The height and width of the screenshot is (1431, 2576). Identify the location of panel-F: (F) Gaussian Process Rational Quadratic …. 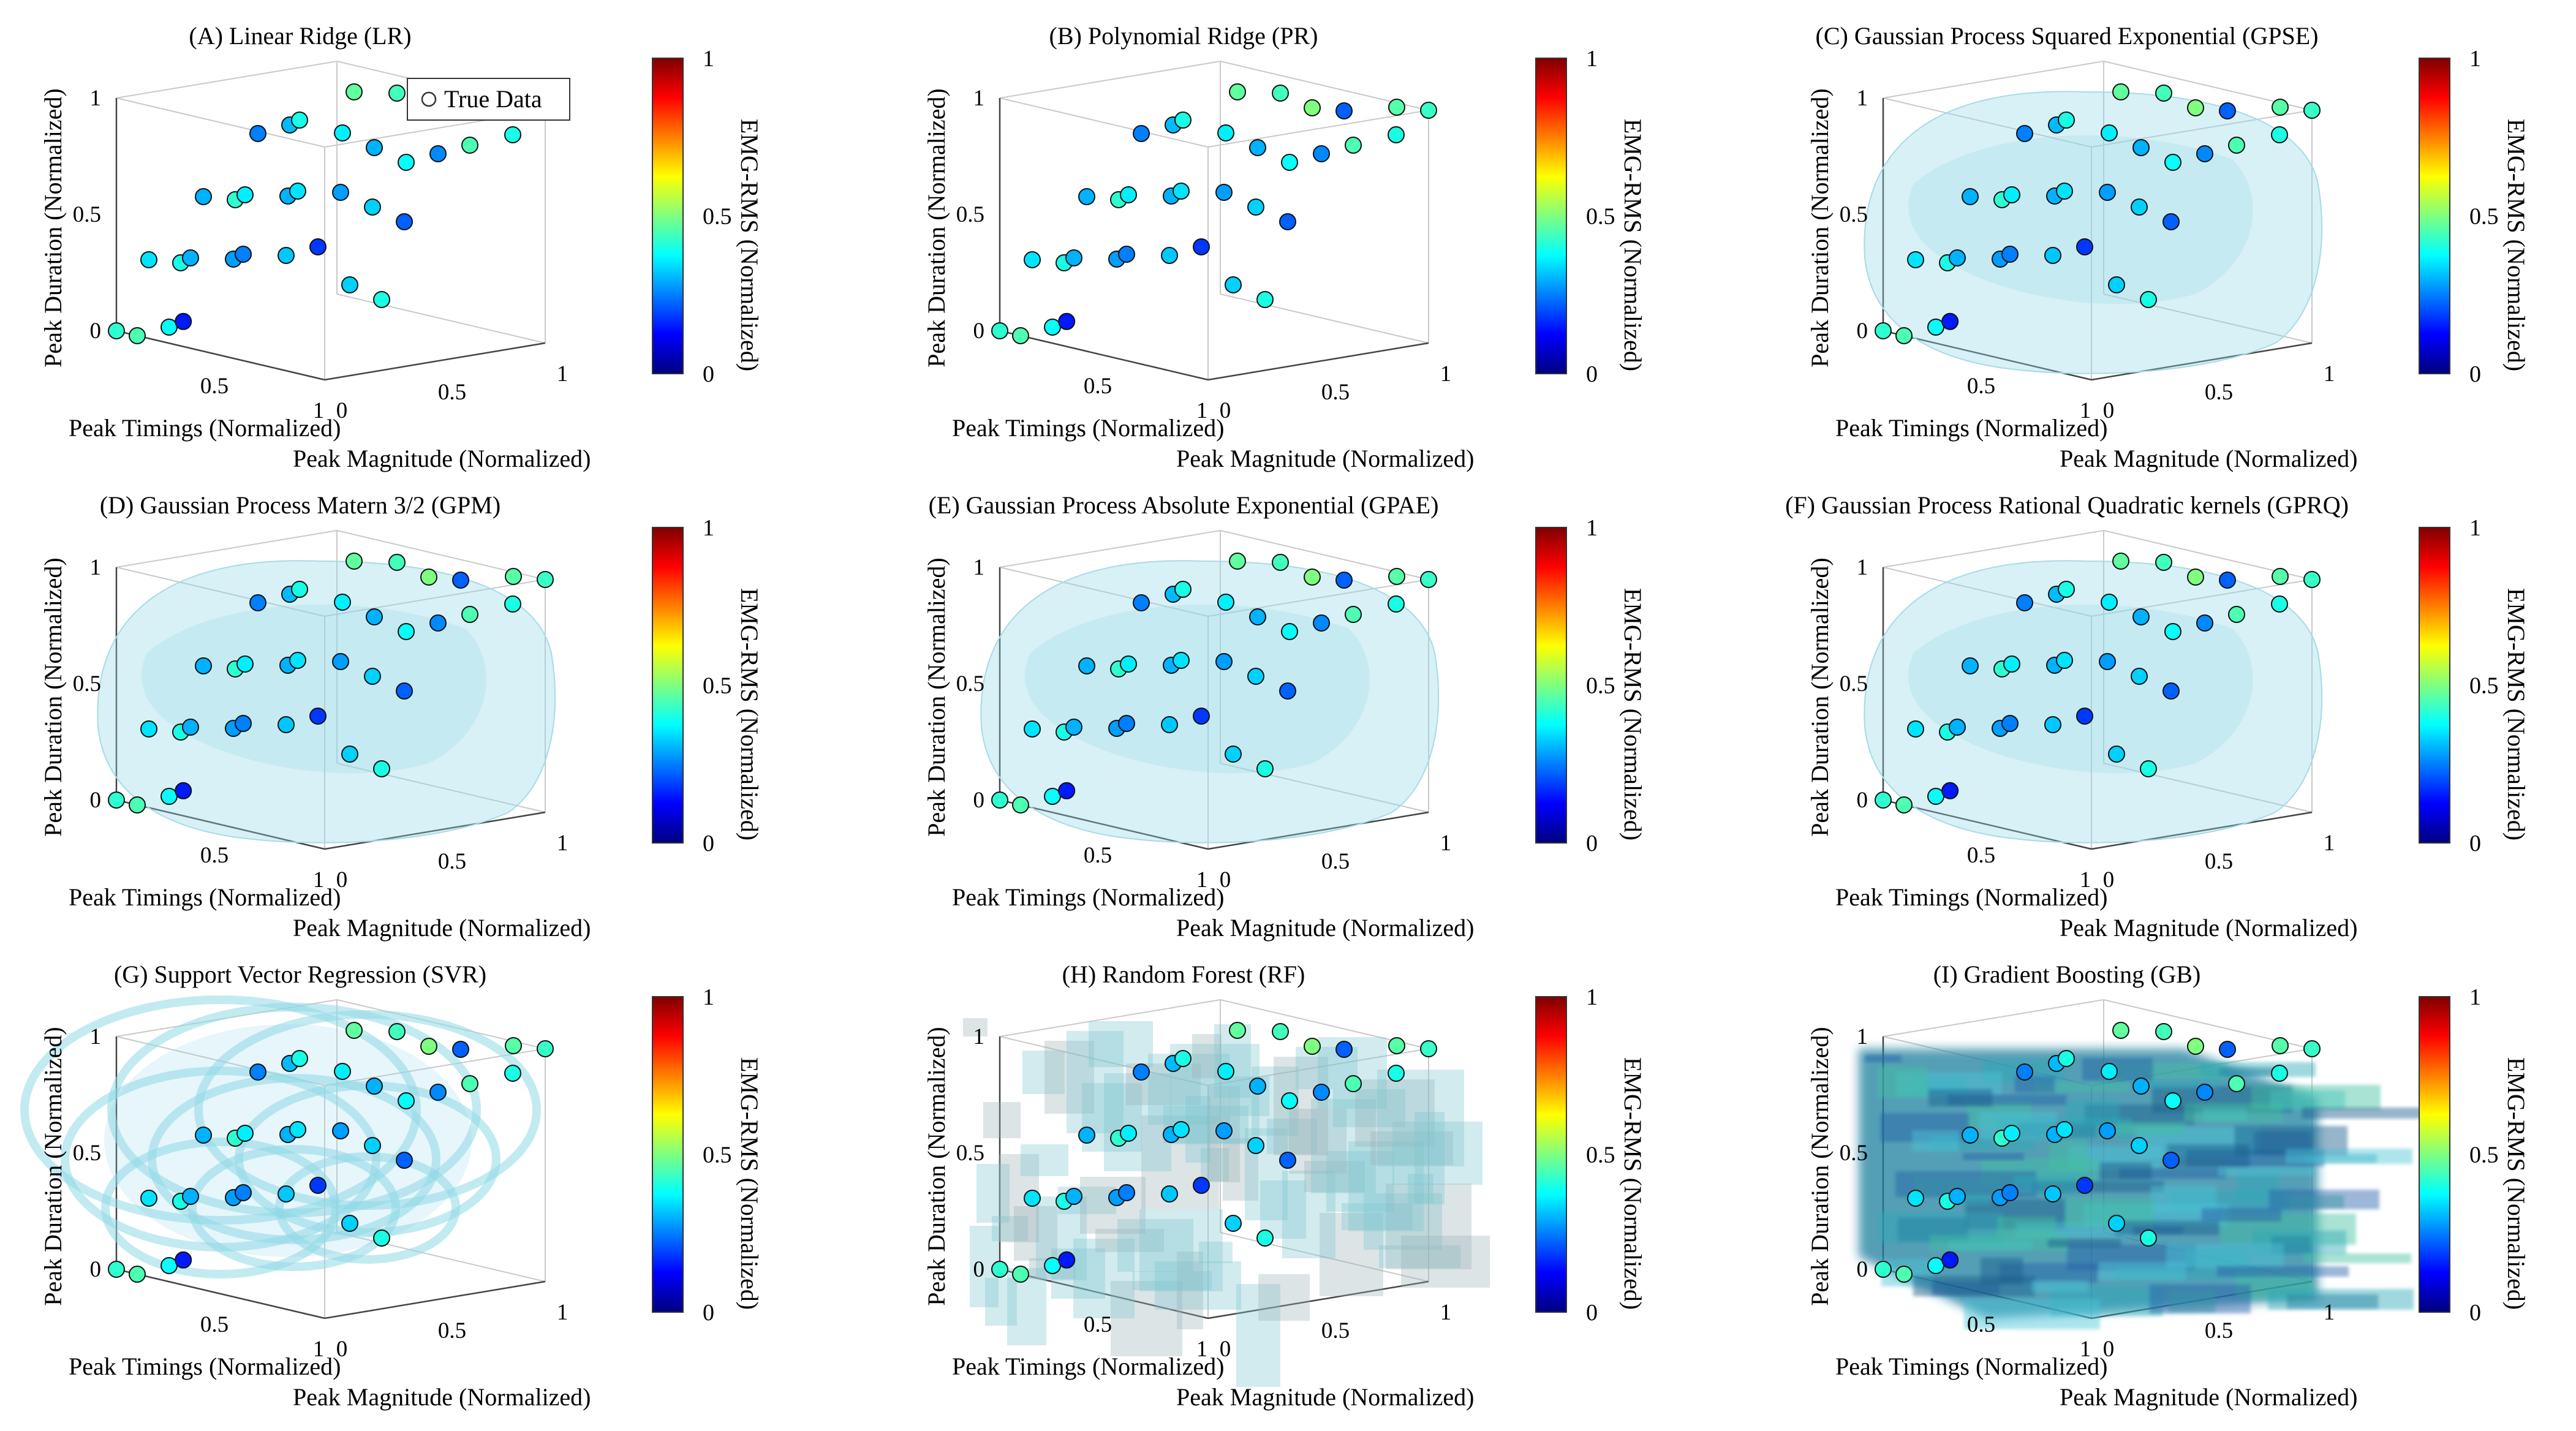
(2157, 717).